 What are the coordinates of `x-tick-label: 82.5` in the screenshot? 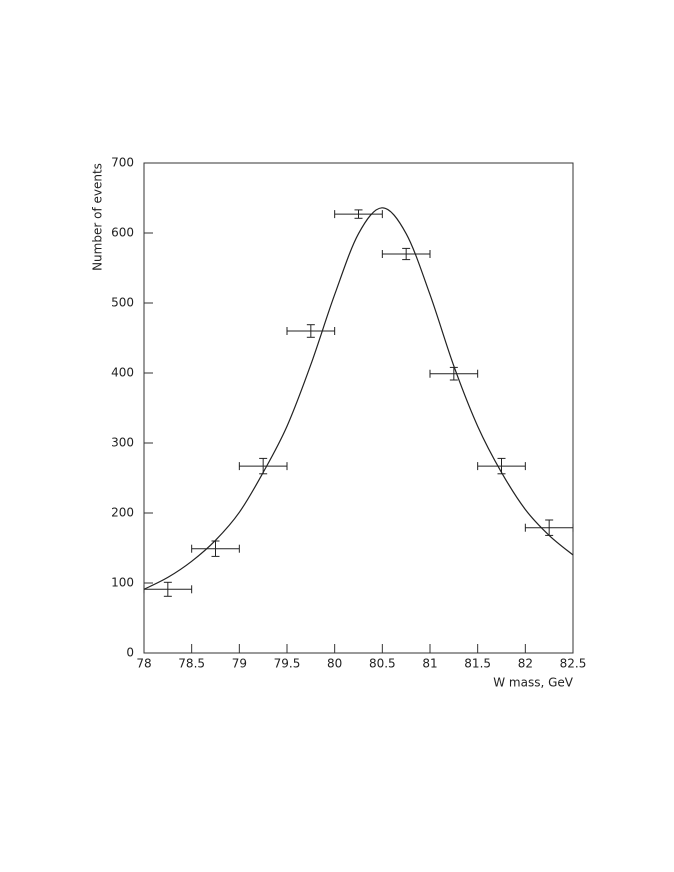 It's located at (573, 664).